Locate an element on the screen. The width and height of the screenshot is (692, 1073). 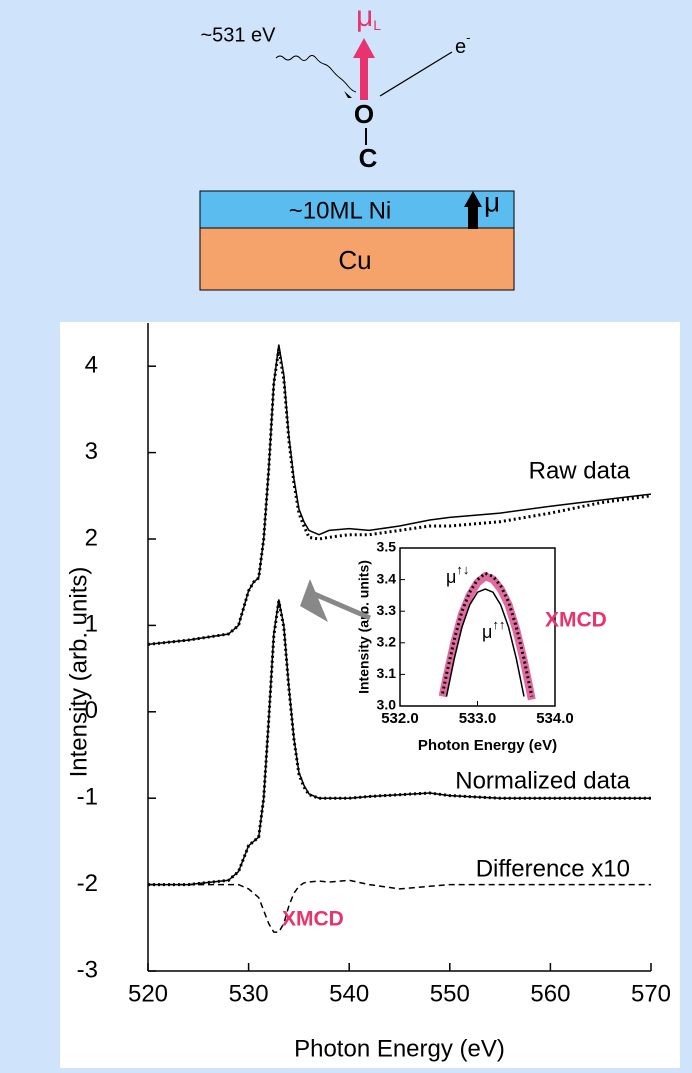
photon-arrowhead is located at coordinates (348, 94).